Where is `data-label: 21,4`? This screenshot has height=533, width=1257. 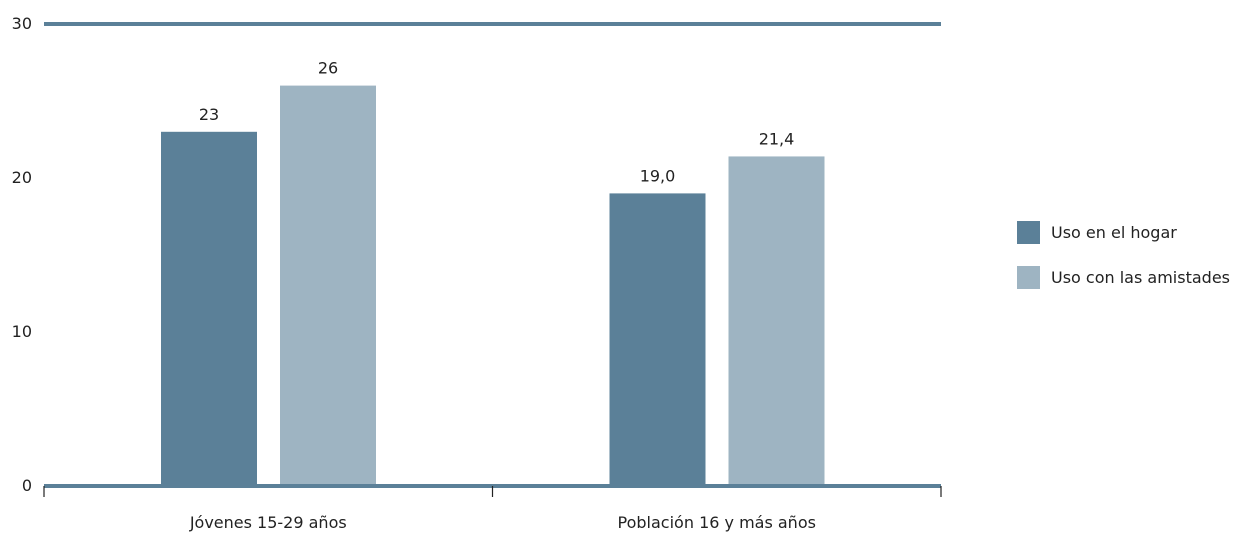 data-label: 21,4 is located at coordinates (777, 138).